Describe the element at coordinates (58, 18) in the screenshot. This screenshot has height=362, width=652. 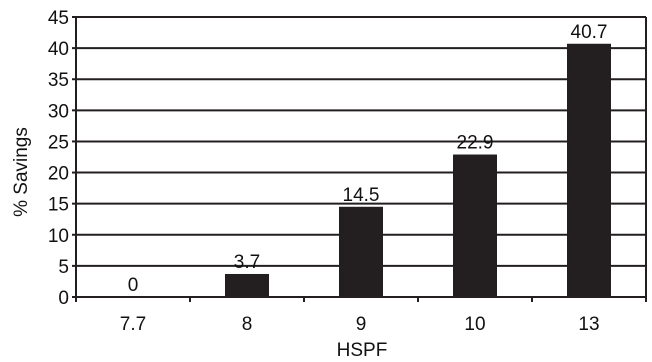
I see `y-tick-label: 45` at that location.